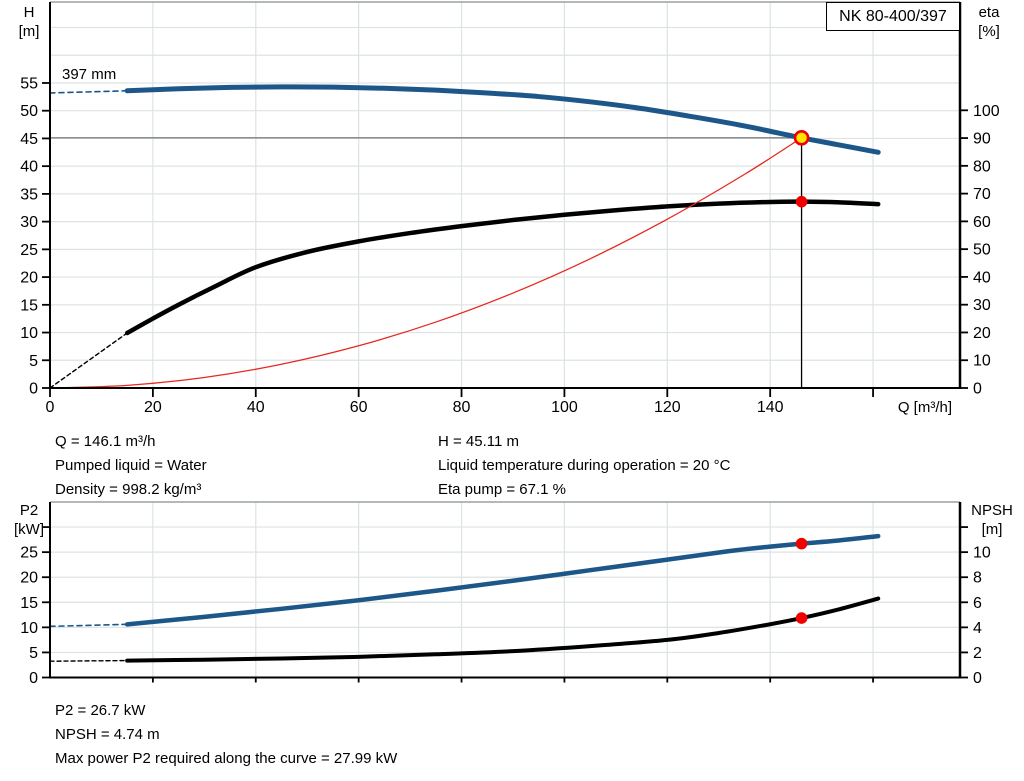 This screenshot has width=1024, height=781. What do you see at coordinates (924, 407) in the screenshot?
I see `q-axis-label: Q [m³/h]` at bounding box center [924, 407].